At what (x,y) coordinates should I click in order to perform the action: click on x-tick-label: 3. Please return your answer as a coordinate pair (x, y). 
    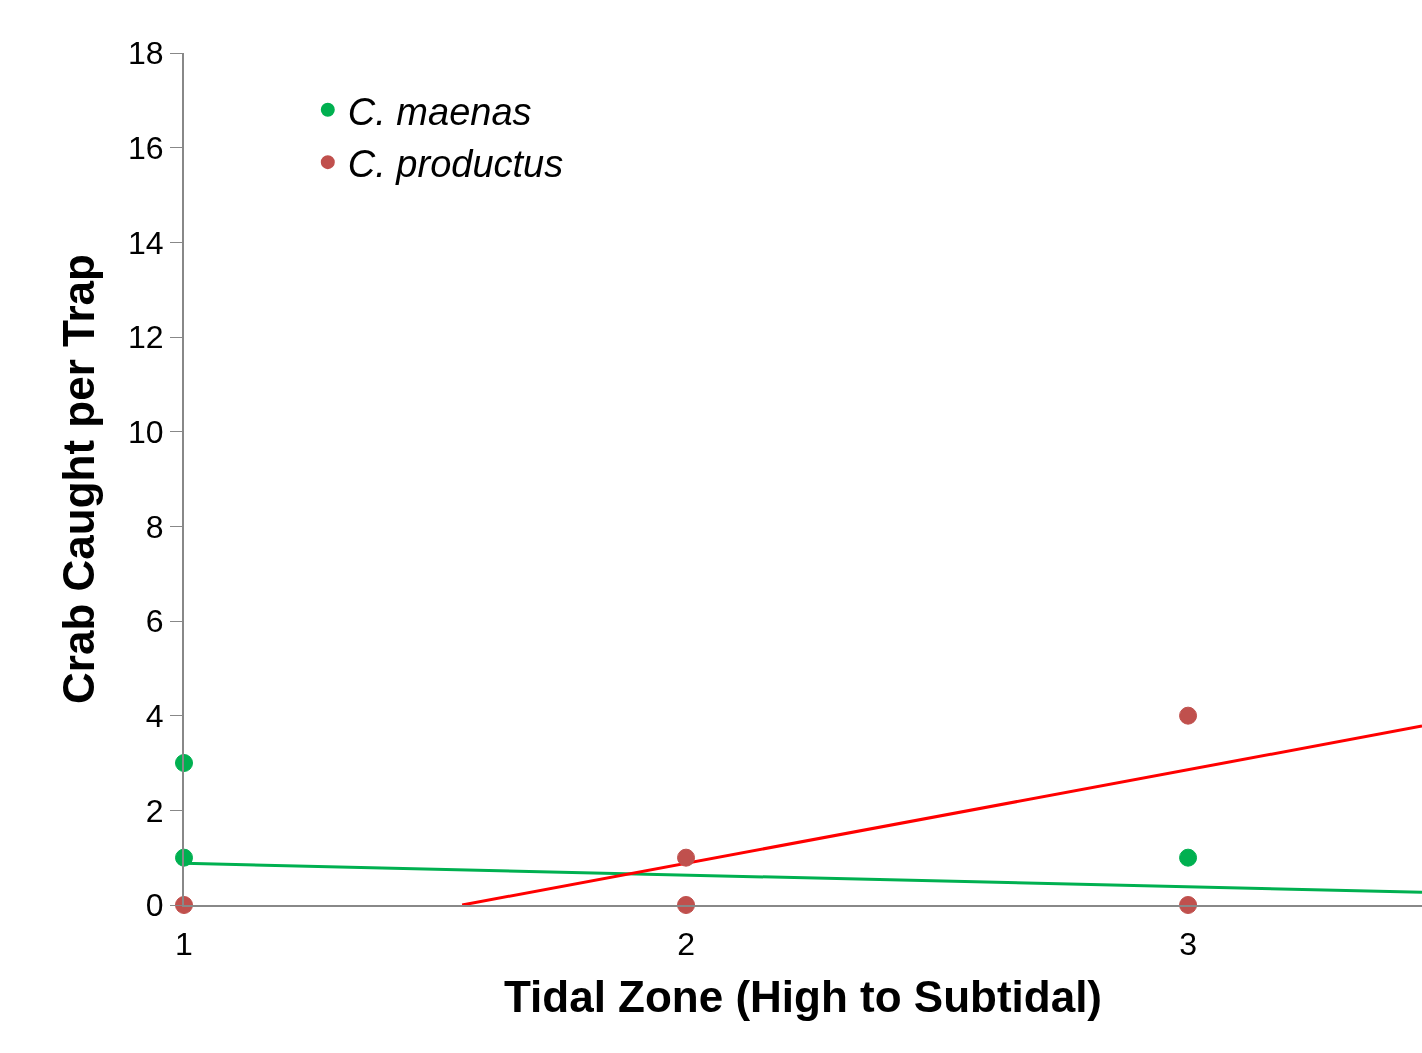
    Looking at the image, I should click on (1188, 944).